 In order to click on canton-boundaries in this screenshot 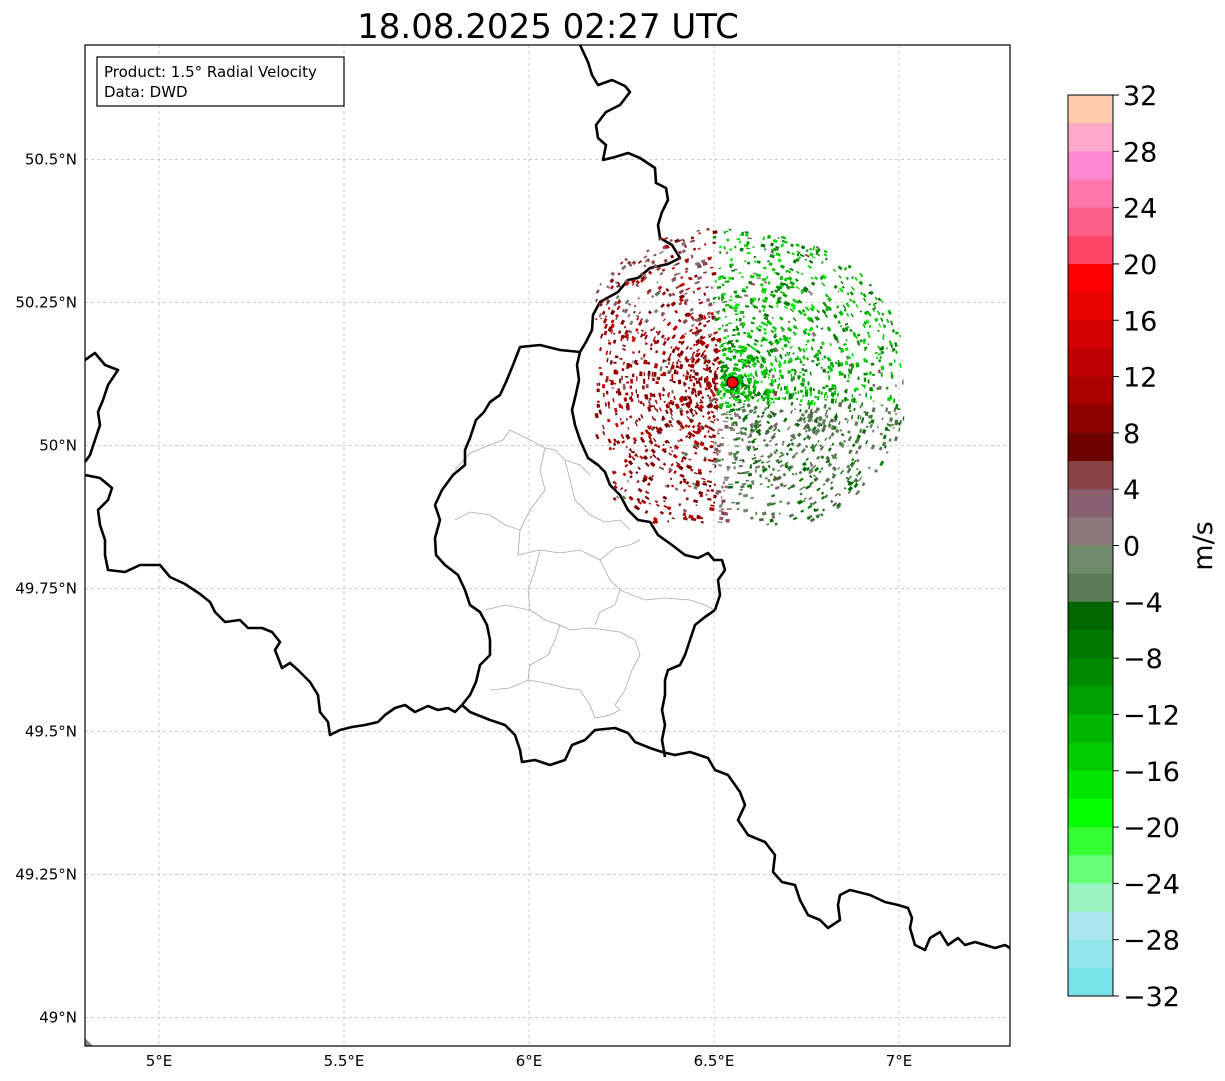, I will do `click(585, 574)`.